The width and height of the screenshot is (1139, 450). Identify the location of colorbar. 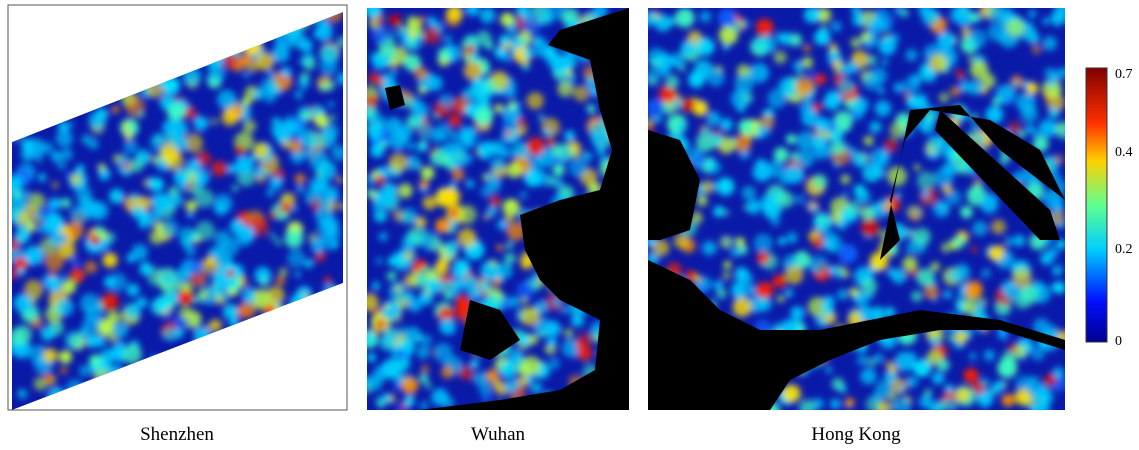
(1096, 205).